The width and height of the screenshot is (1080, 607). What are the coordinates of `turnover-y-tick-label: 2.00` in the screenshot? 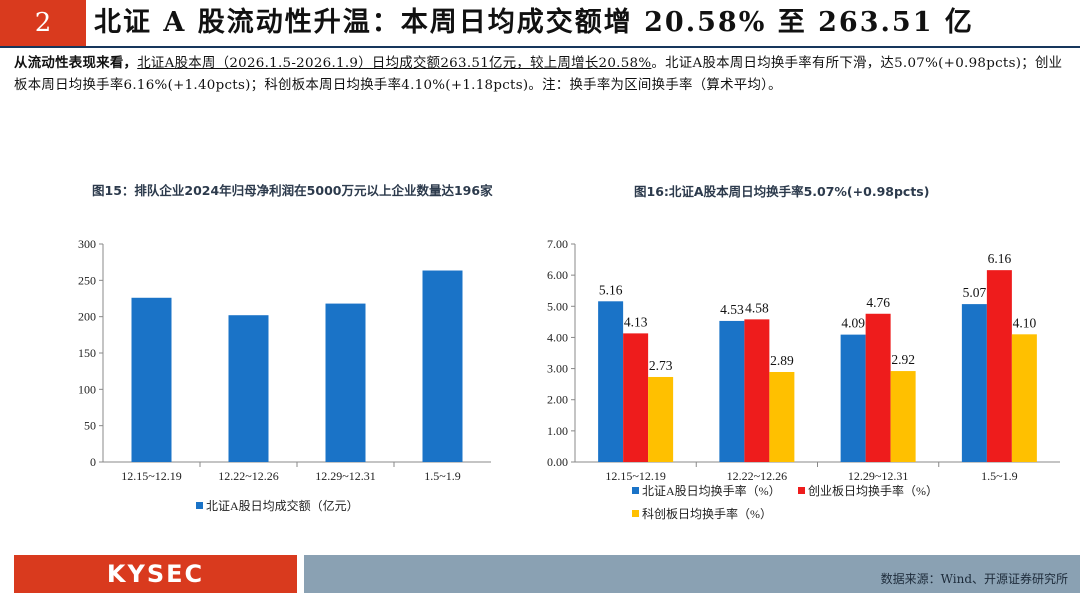 It's located at (557, 400).